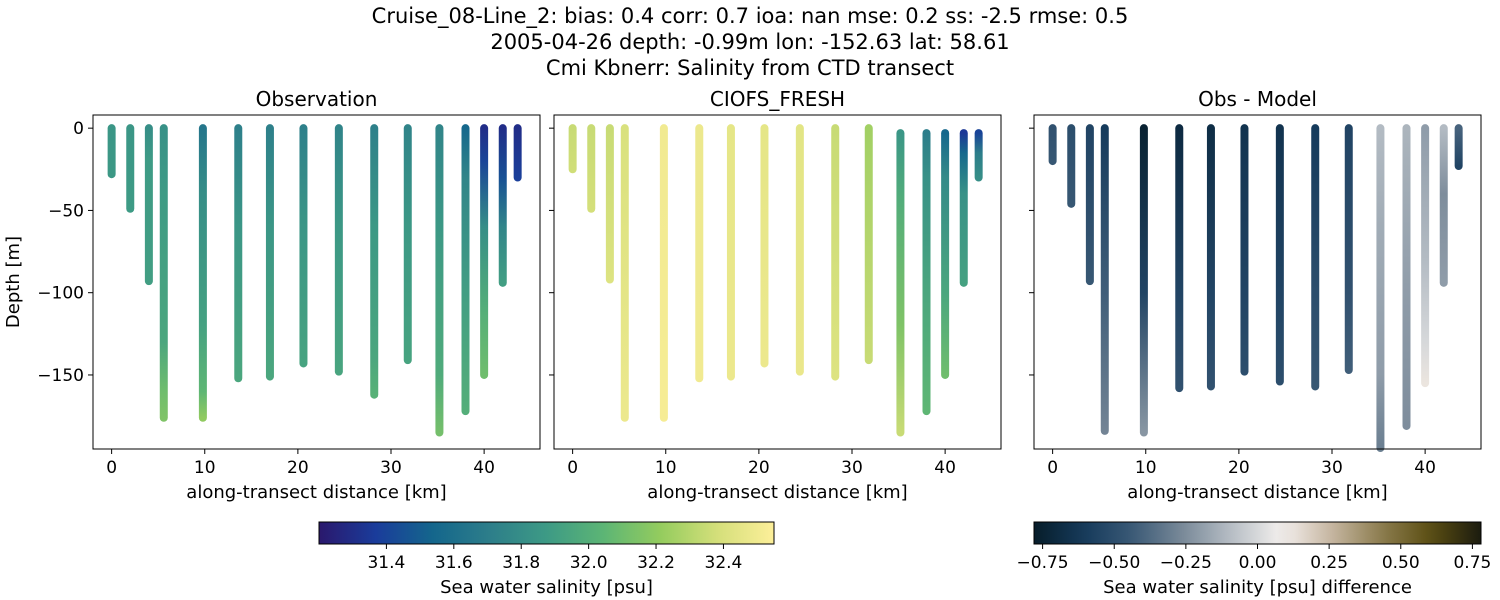 The height and width of the screenshot is (600, 1500). Describe the element at coordinates (60, 376) in the screenshot. I see `y-tick-label: −150` at that location.